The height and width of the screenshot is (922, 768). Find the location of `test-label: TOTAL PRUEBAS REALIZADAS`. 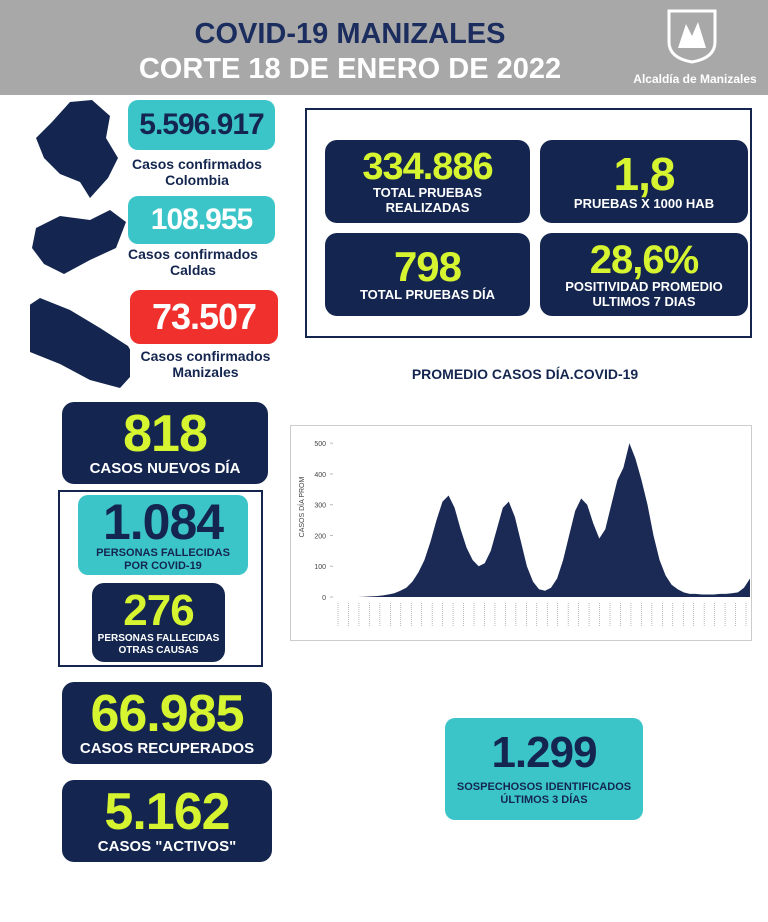

test-label: TOTAL PRUEBAS REALIZADAS is located at coordinates (427, 199).